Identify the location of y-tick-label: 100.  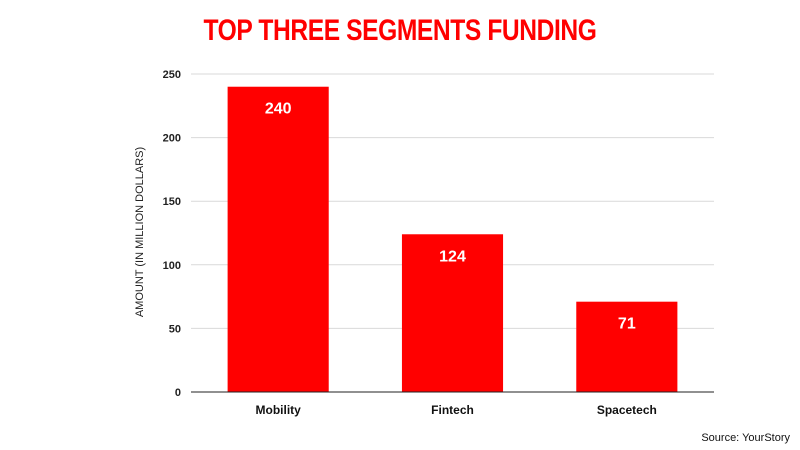
(172, 266).